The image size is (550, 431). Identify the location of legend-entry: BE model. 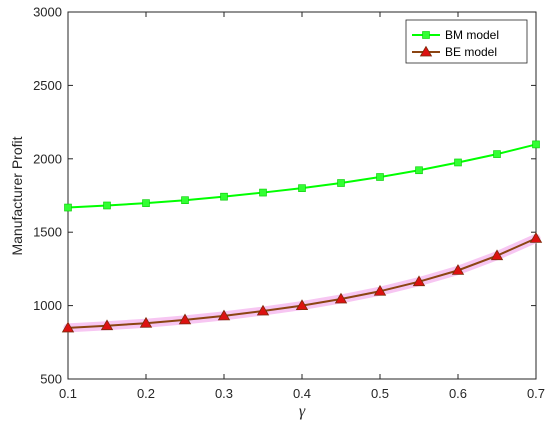
(454, 52).